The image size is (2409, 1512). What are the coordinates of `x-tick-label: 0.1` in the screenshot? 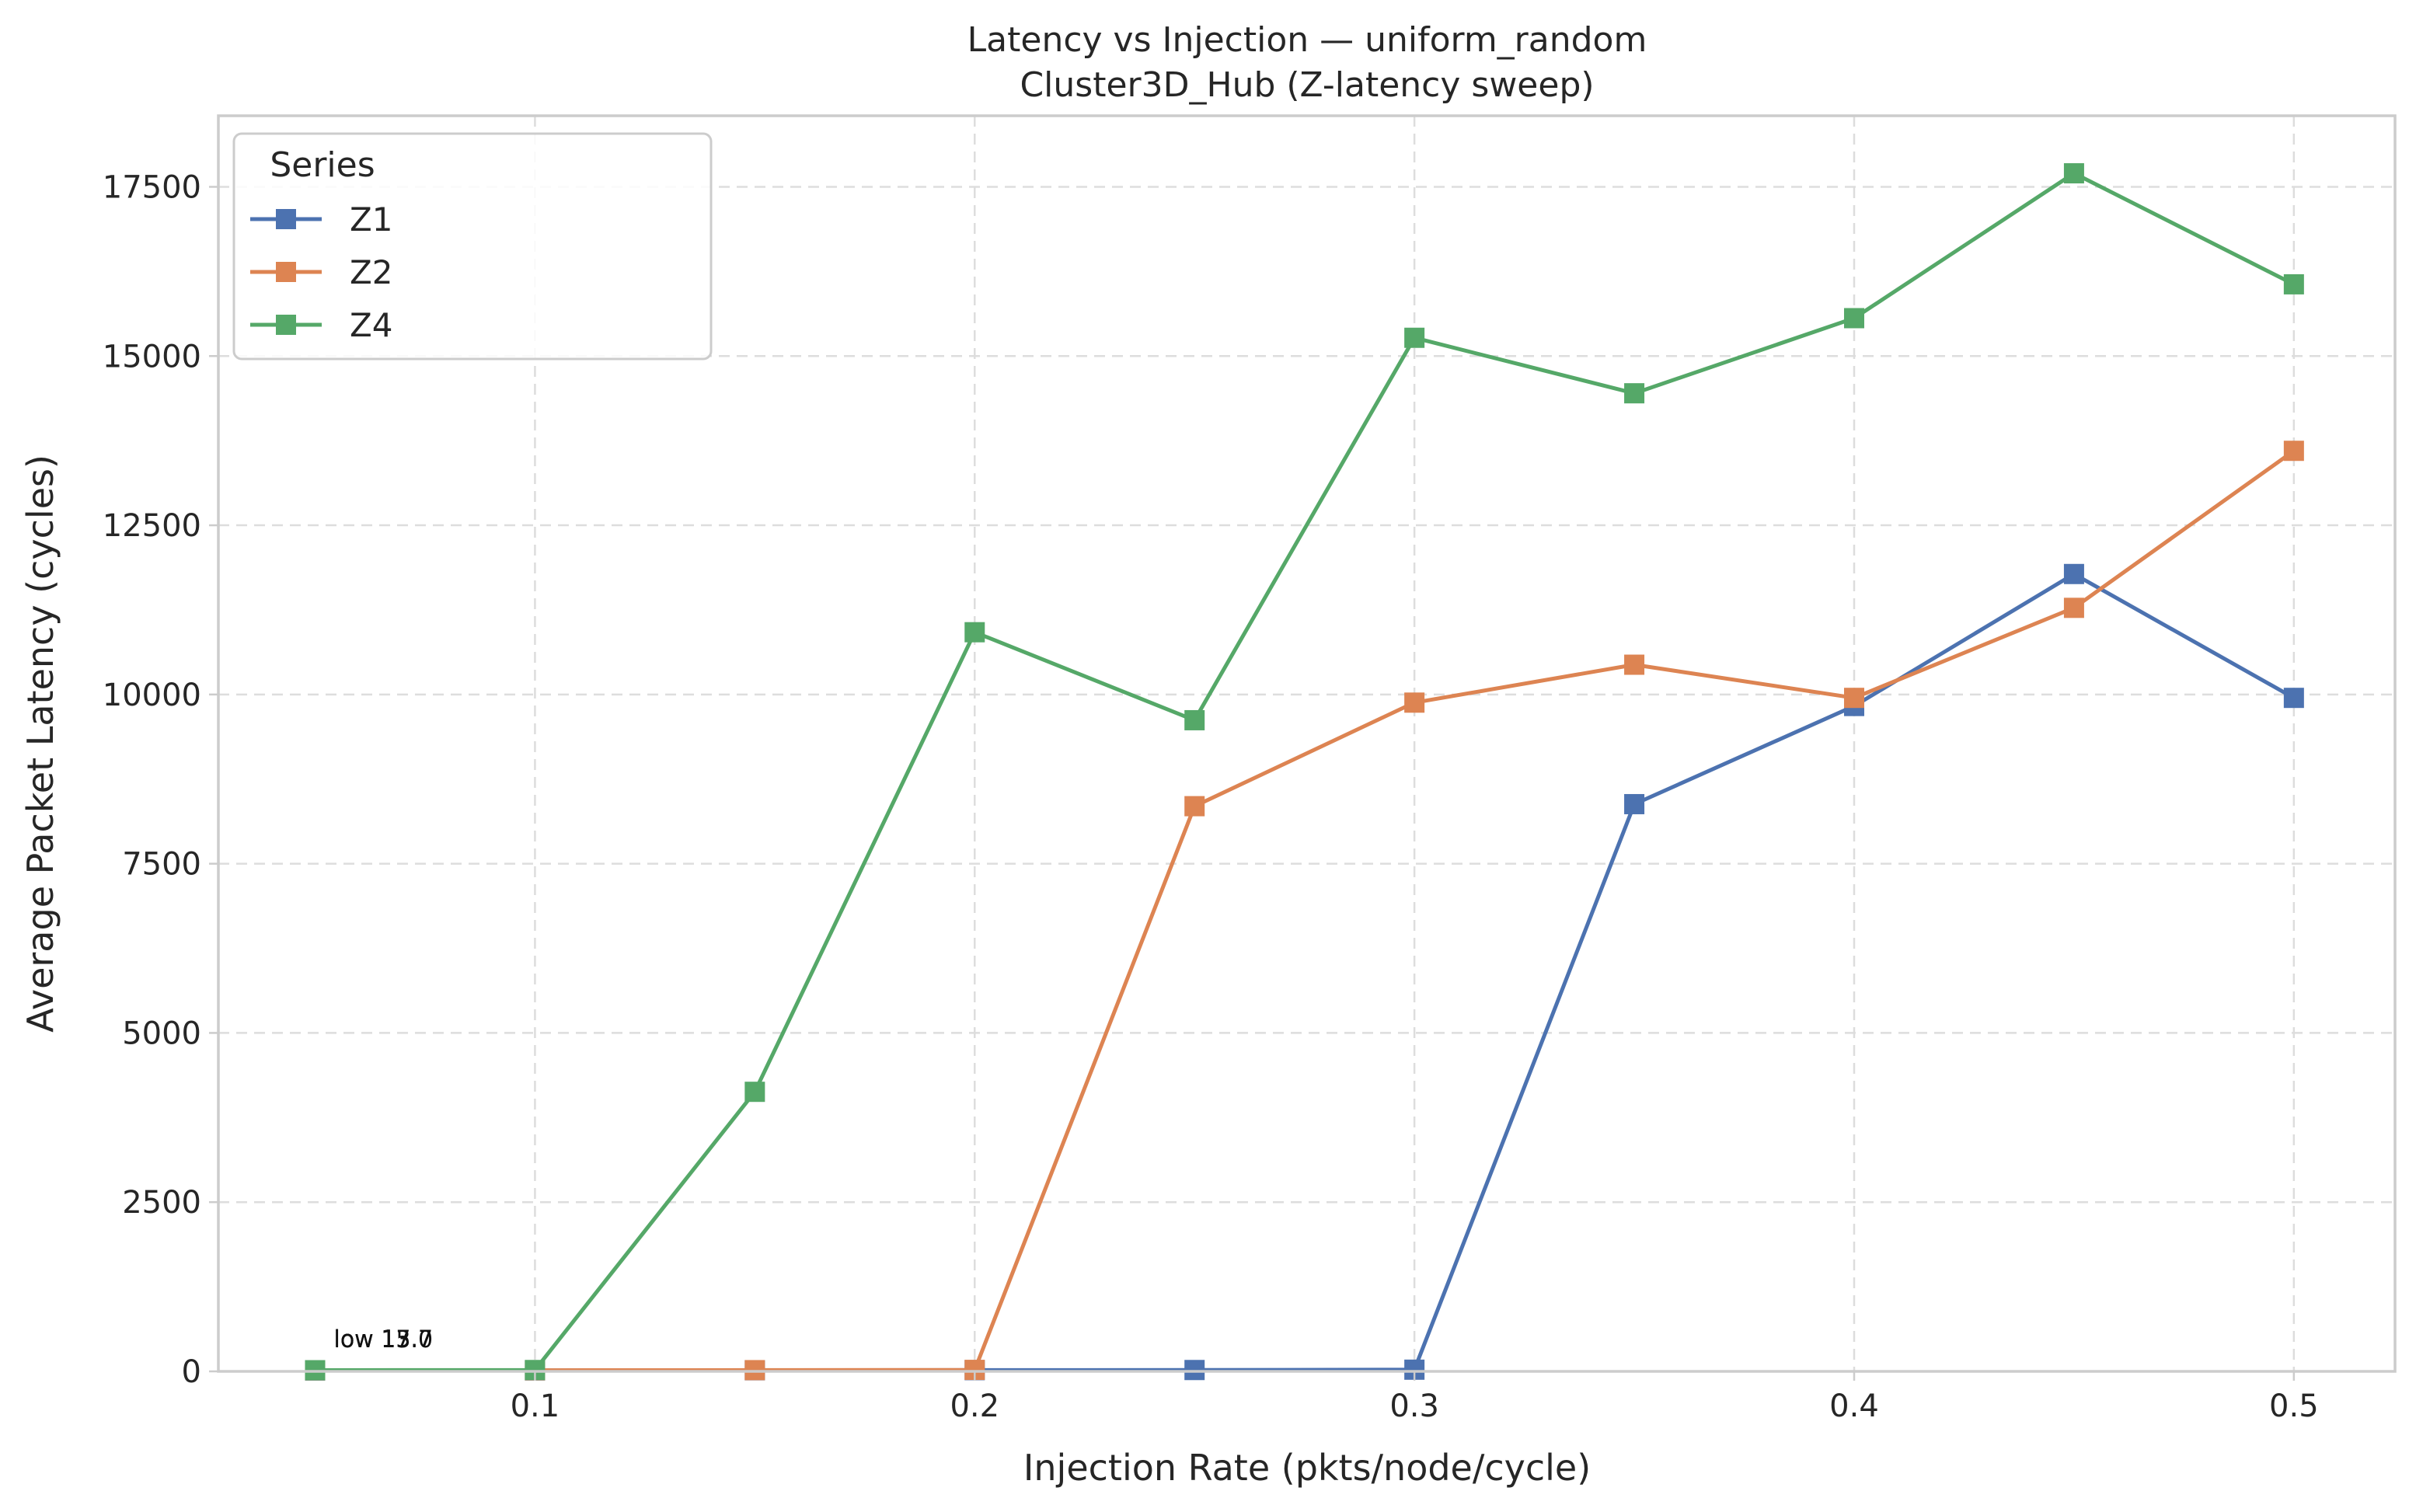 It's located at (535, 1406).